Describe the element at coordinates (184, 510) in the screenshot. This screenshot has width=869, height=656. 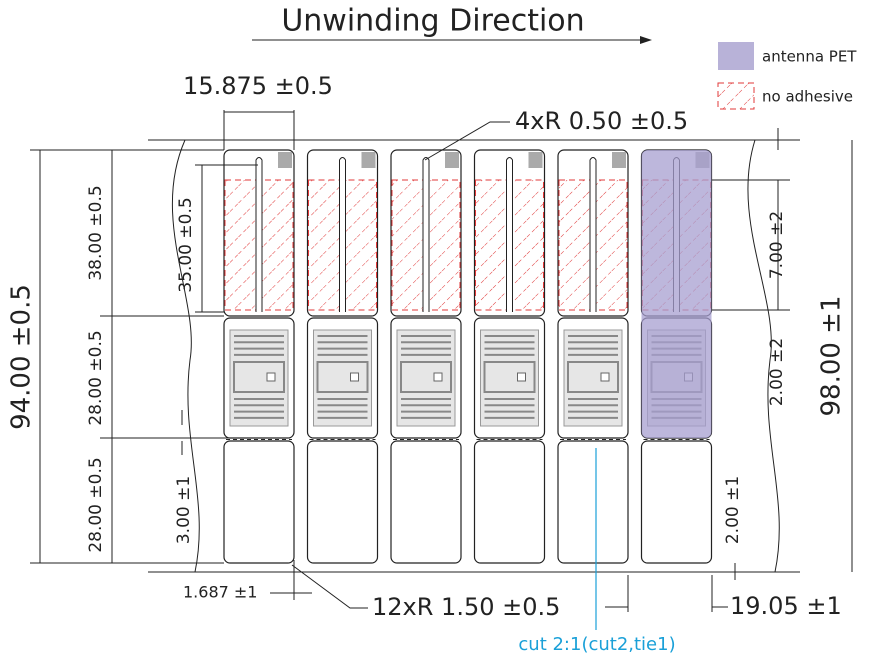
I see `dim-label: 3.00 ±1` at that location.